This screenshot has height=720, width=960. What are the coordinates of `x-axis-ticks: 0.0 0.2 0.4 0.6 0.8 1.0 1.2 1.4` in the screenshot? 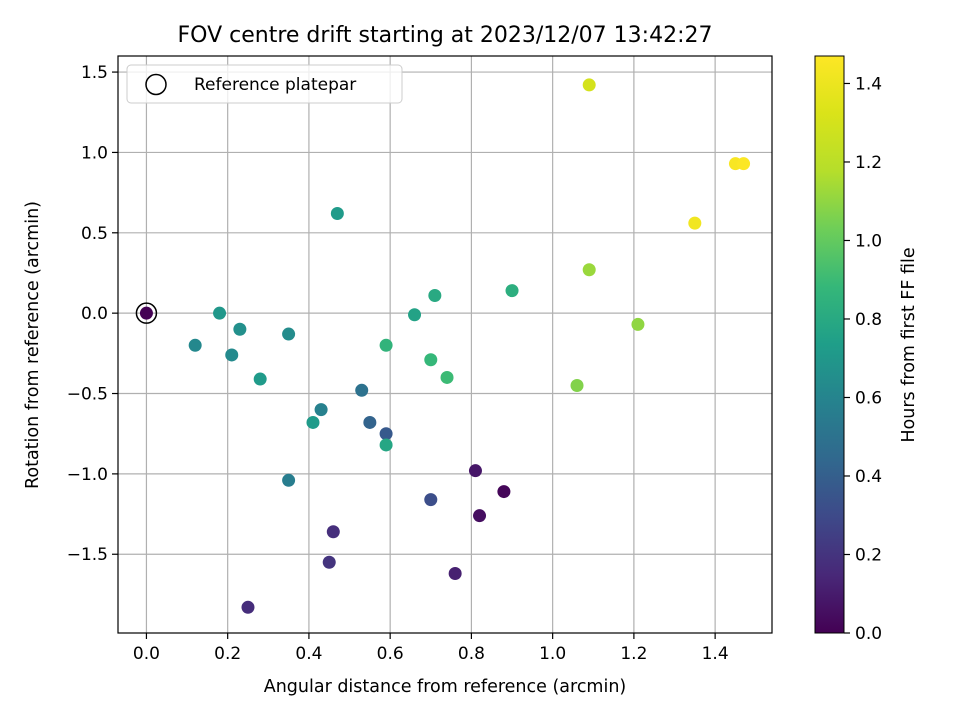 It's located at (431, 648).